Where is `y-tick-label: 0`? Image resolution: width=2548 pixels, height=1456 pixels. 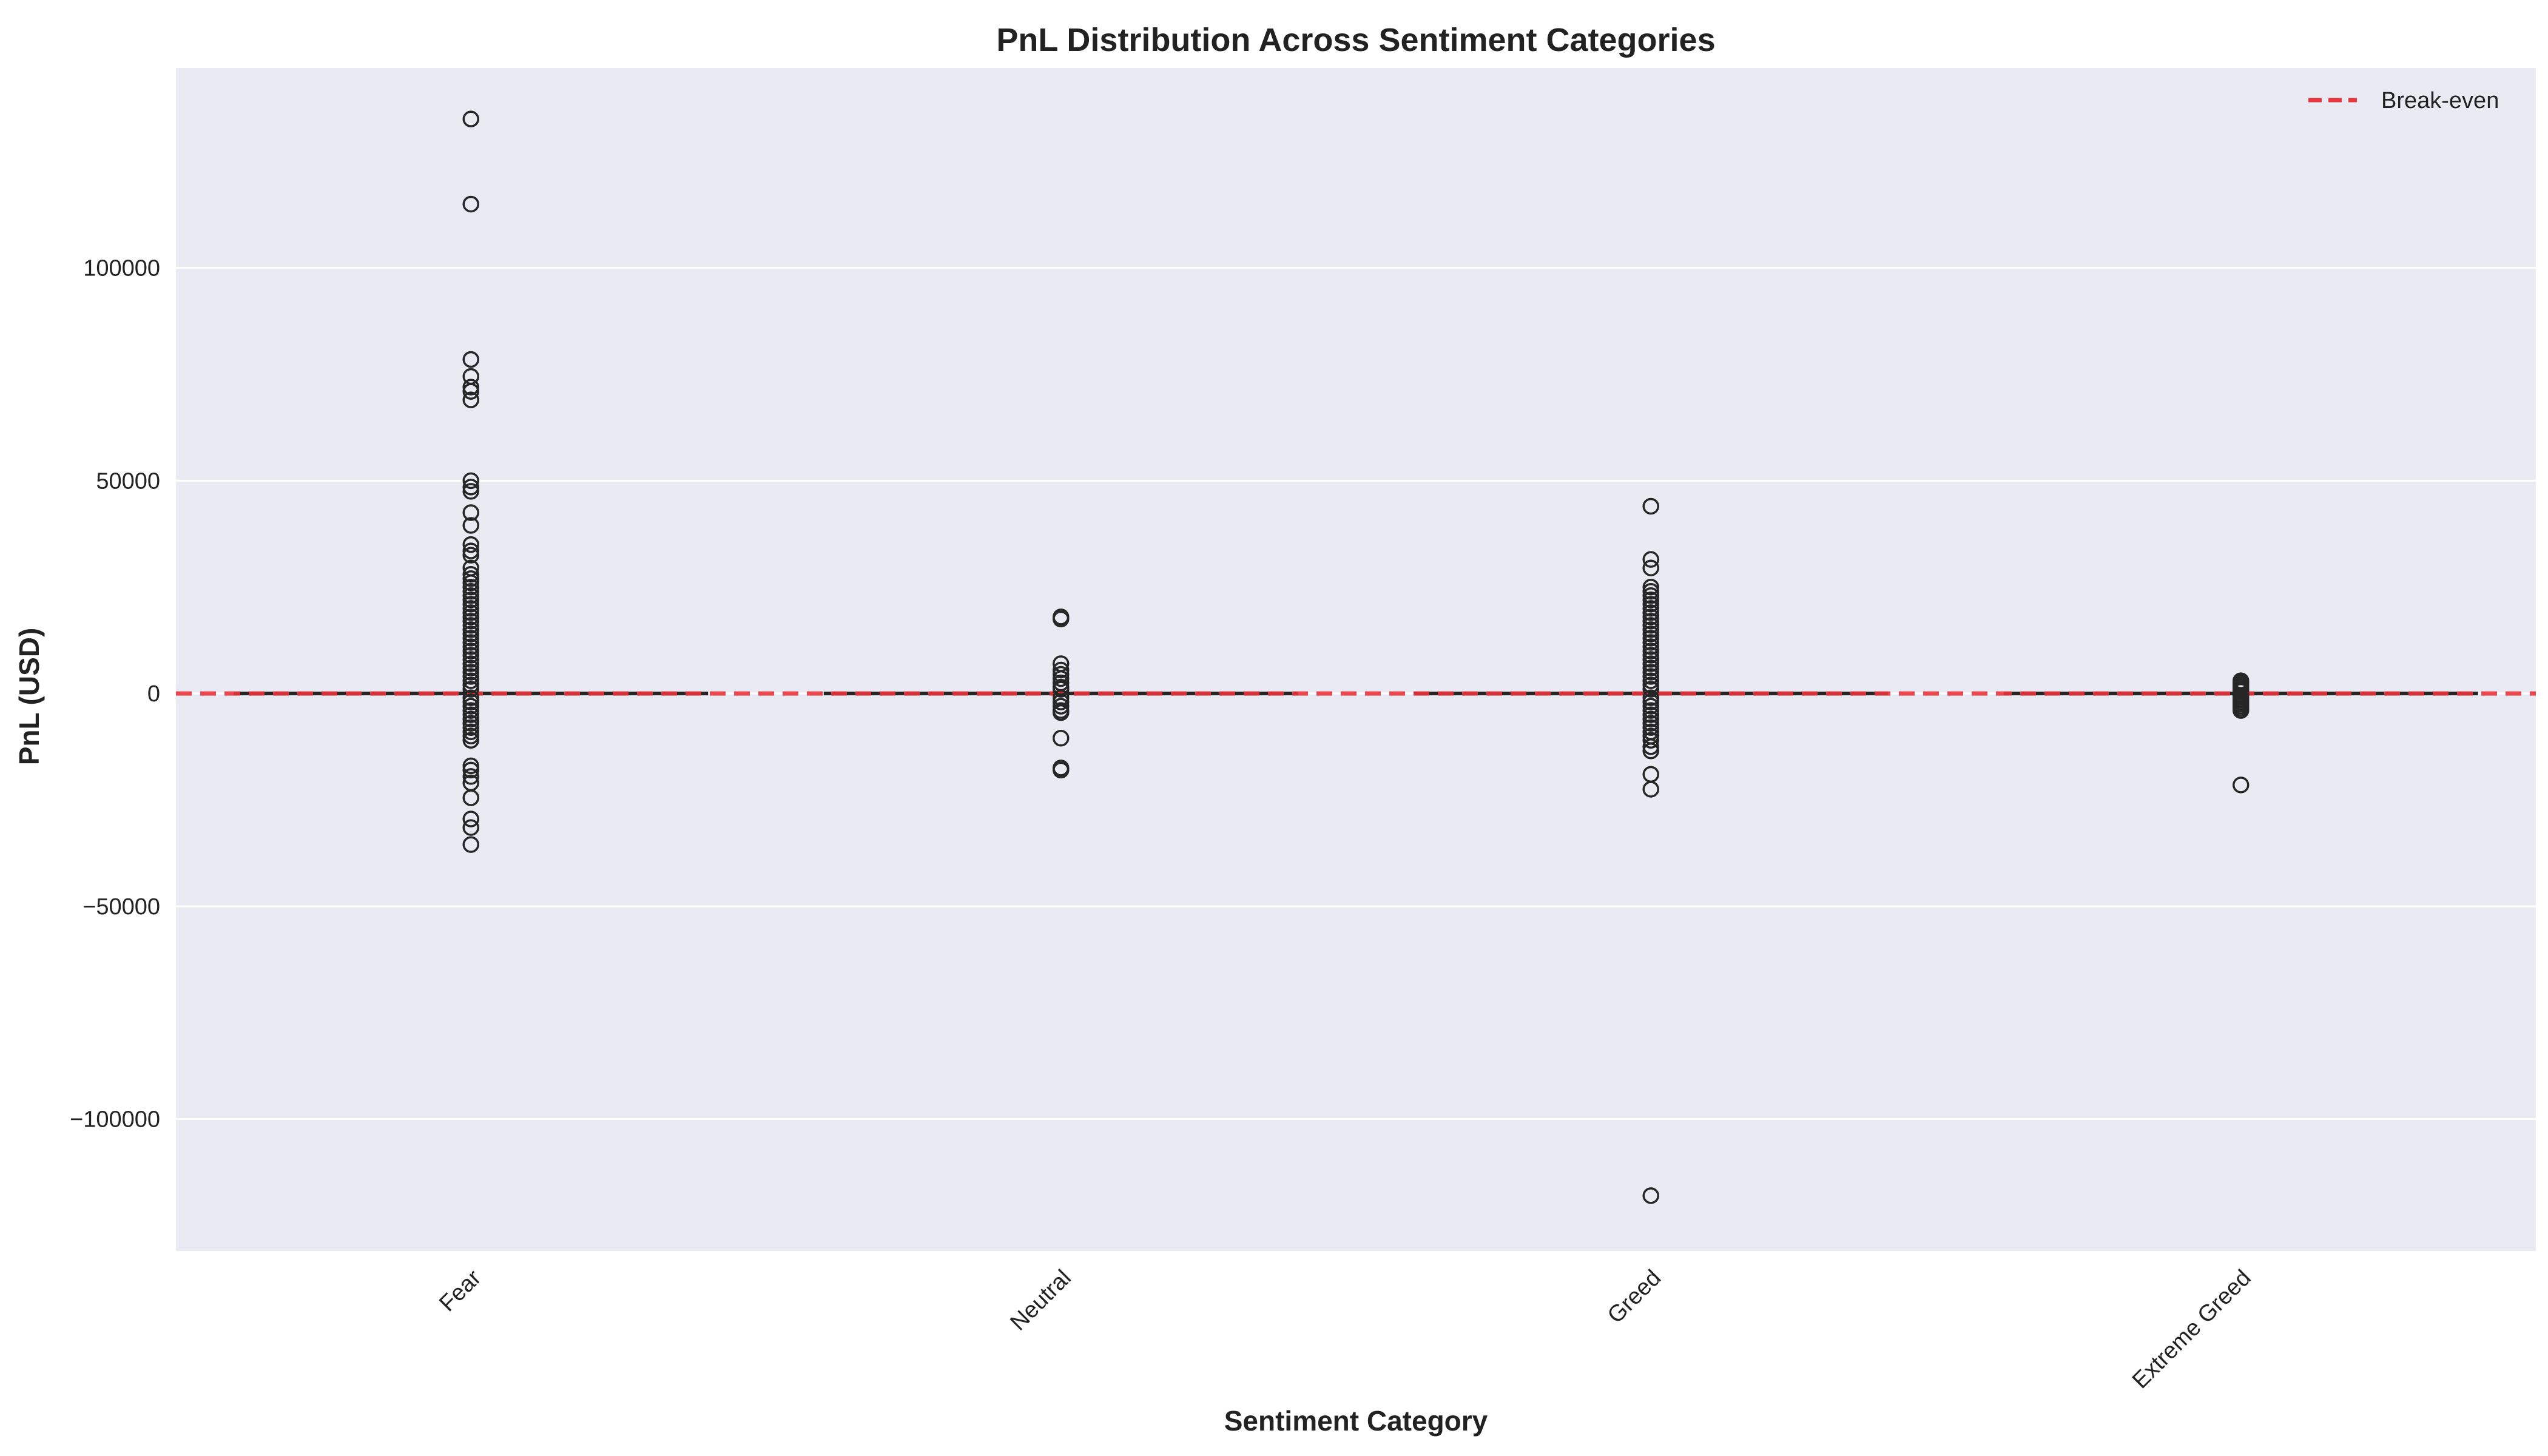
y-tick-label: 0 is located at coordinates (153, 694).